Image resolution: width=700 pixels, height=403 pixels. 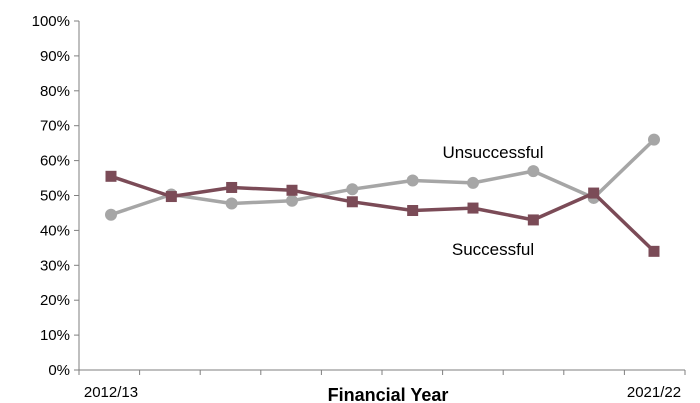 What do you see at coordinates (388, 394) in the screenshot?
I see `x-axis-title: Financial Year` at bounding box center [388, 394].